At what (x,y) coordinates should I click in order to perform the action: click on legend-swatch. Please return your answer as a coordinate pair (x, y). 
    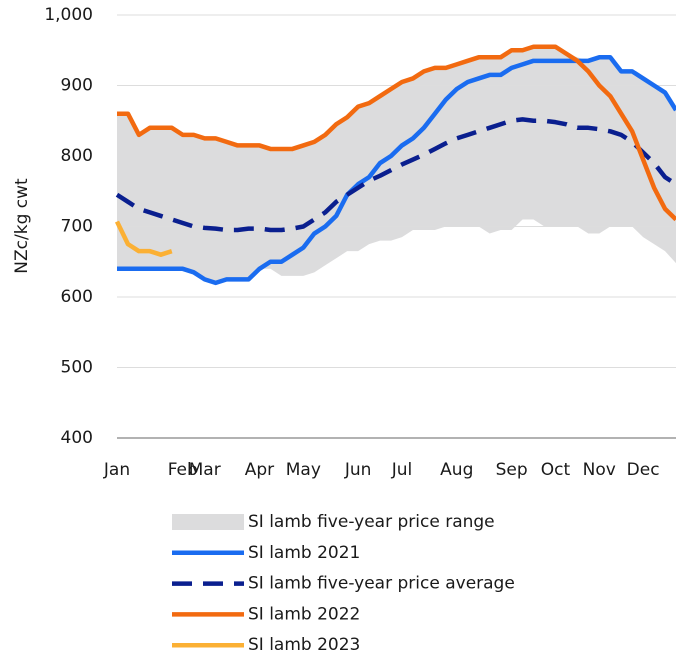
    Looking at the image, I should click on (208, 522).